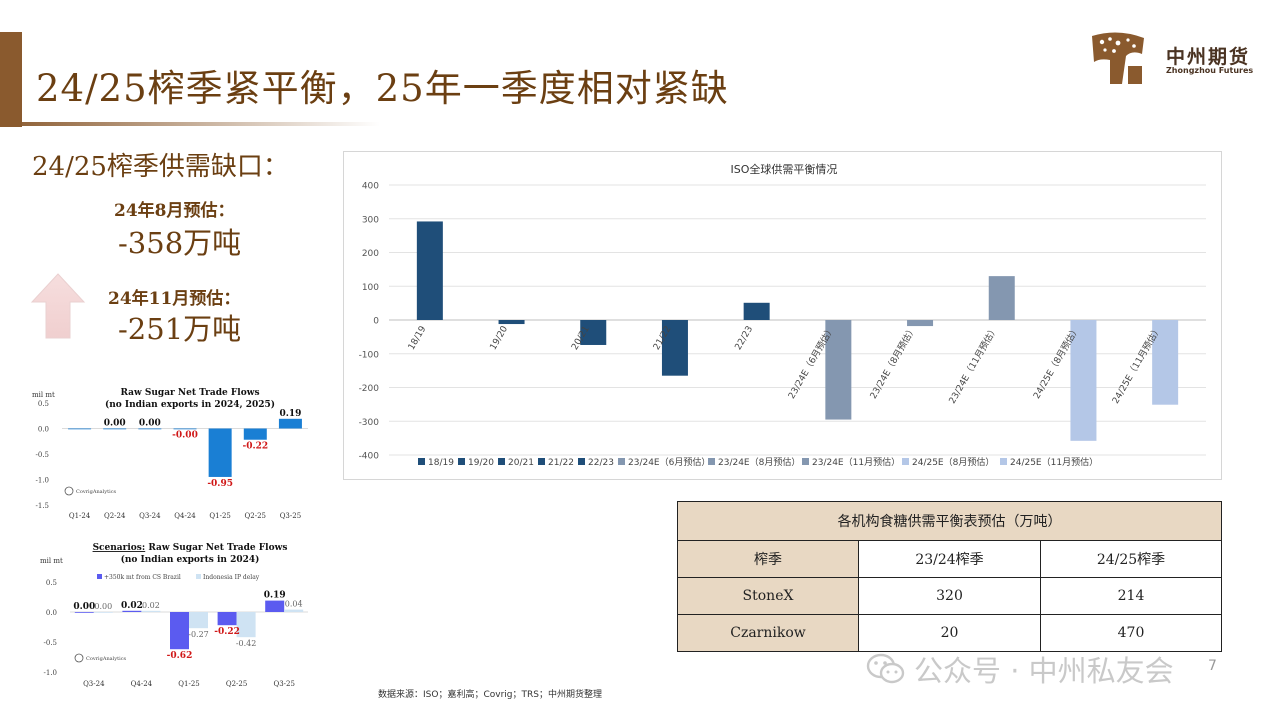  What do you see at coordinates (1131, 559) in the screenshot?
I see `table-header-cell: 24/25榨季` at bounding box center [1131, 559].